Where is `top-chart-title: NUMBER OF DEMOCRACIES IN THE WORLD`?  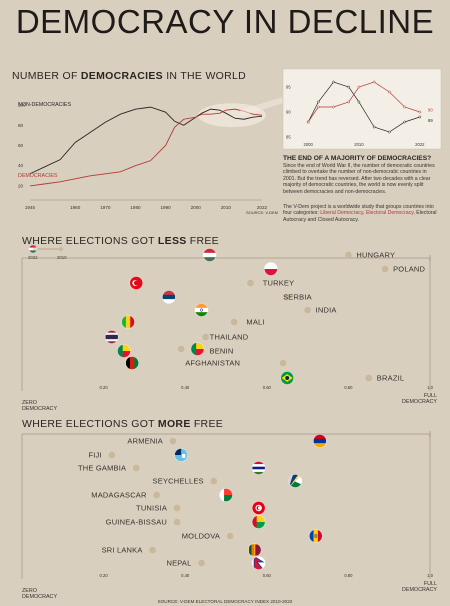
top-chart-title: NUMBER OF DEMOCRACIES IN THE WORLD is located at coordinates (129, 76).